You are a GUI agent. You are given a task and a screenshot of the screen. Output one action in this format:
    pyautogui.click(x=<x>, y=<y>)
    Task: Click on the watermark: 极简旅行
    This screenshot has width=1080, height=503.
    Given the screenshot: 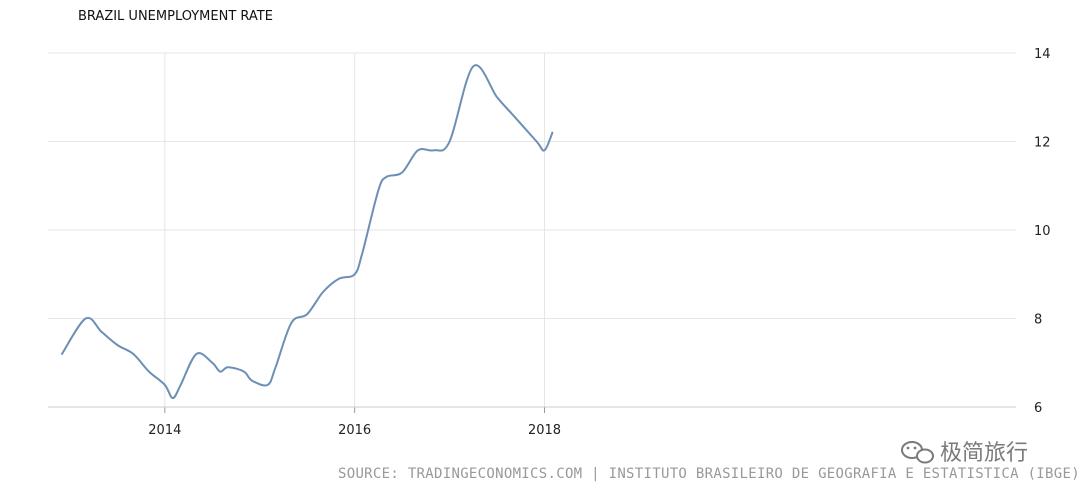 What is the action you would take?
    pyautogui.click(x=964, y=453)
    